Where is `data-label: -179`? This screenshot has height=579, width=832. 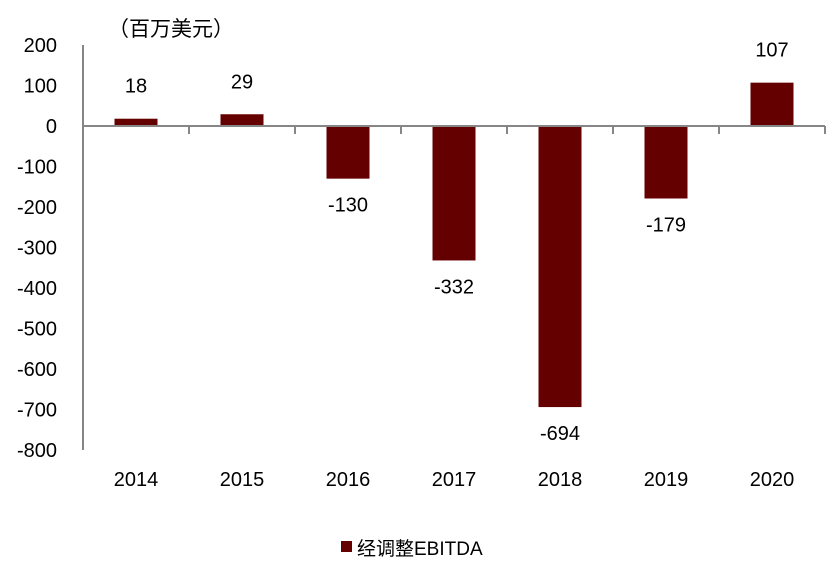 data-label: -179 is located at coordinates (666, 225).